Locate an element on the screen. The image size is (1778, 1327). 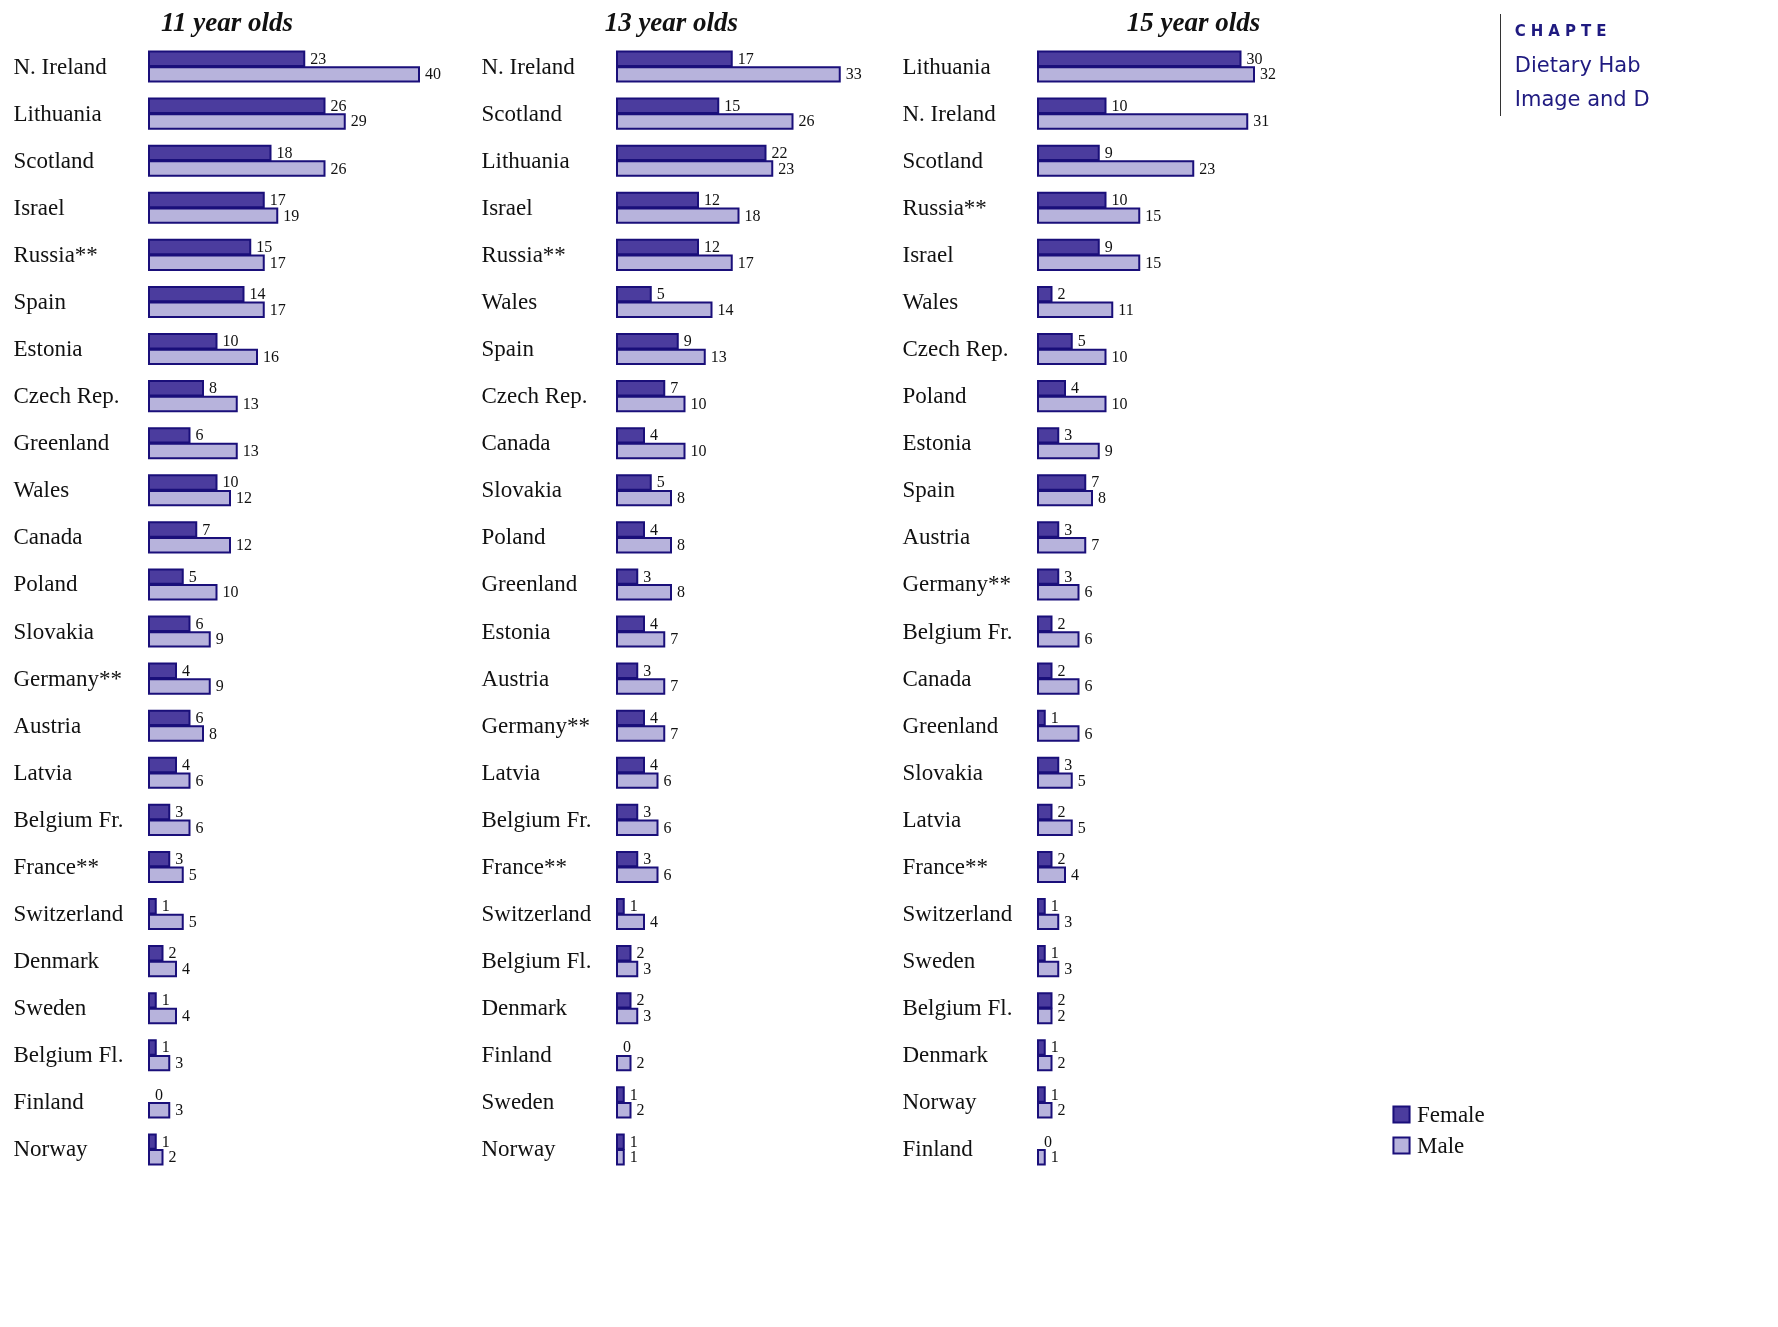
text: Image and D is located at coordinates (1582, 99).